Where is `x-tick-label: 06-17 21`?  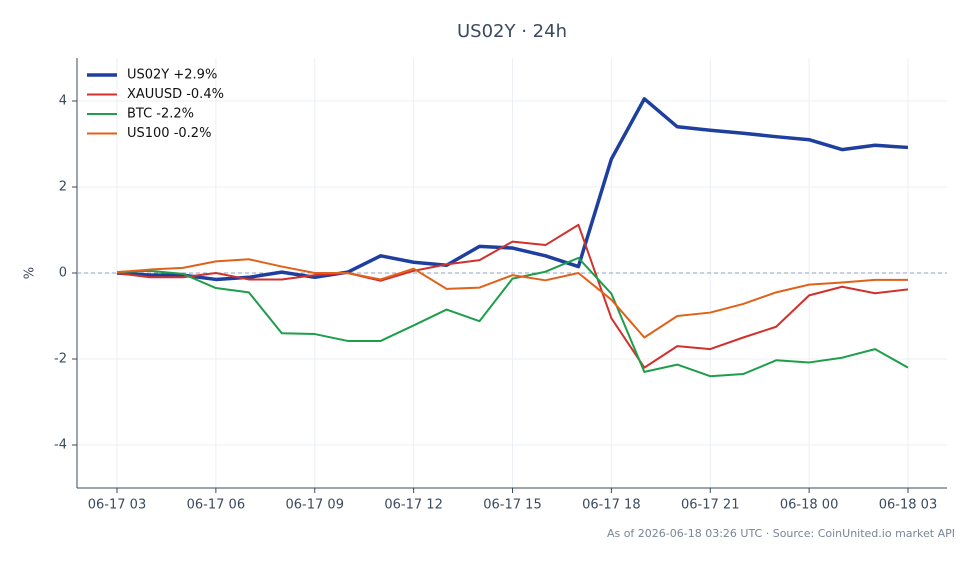
x-tick-label: 06-17 21 is located at coordinates (710, 505).